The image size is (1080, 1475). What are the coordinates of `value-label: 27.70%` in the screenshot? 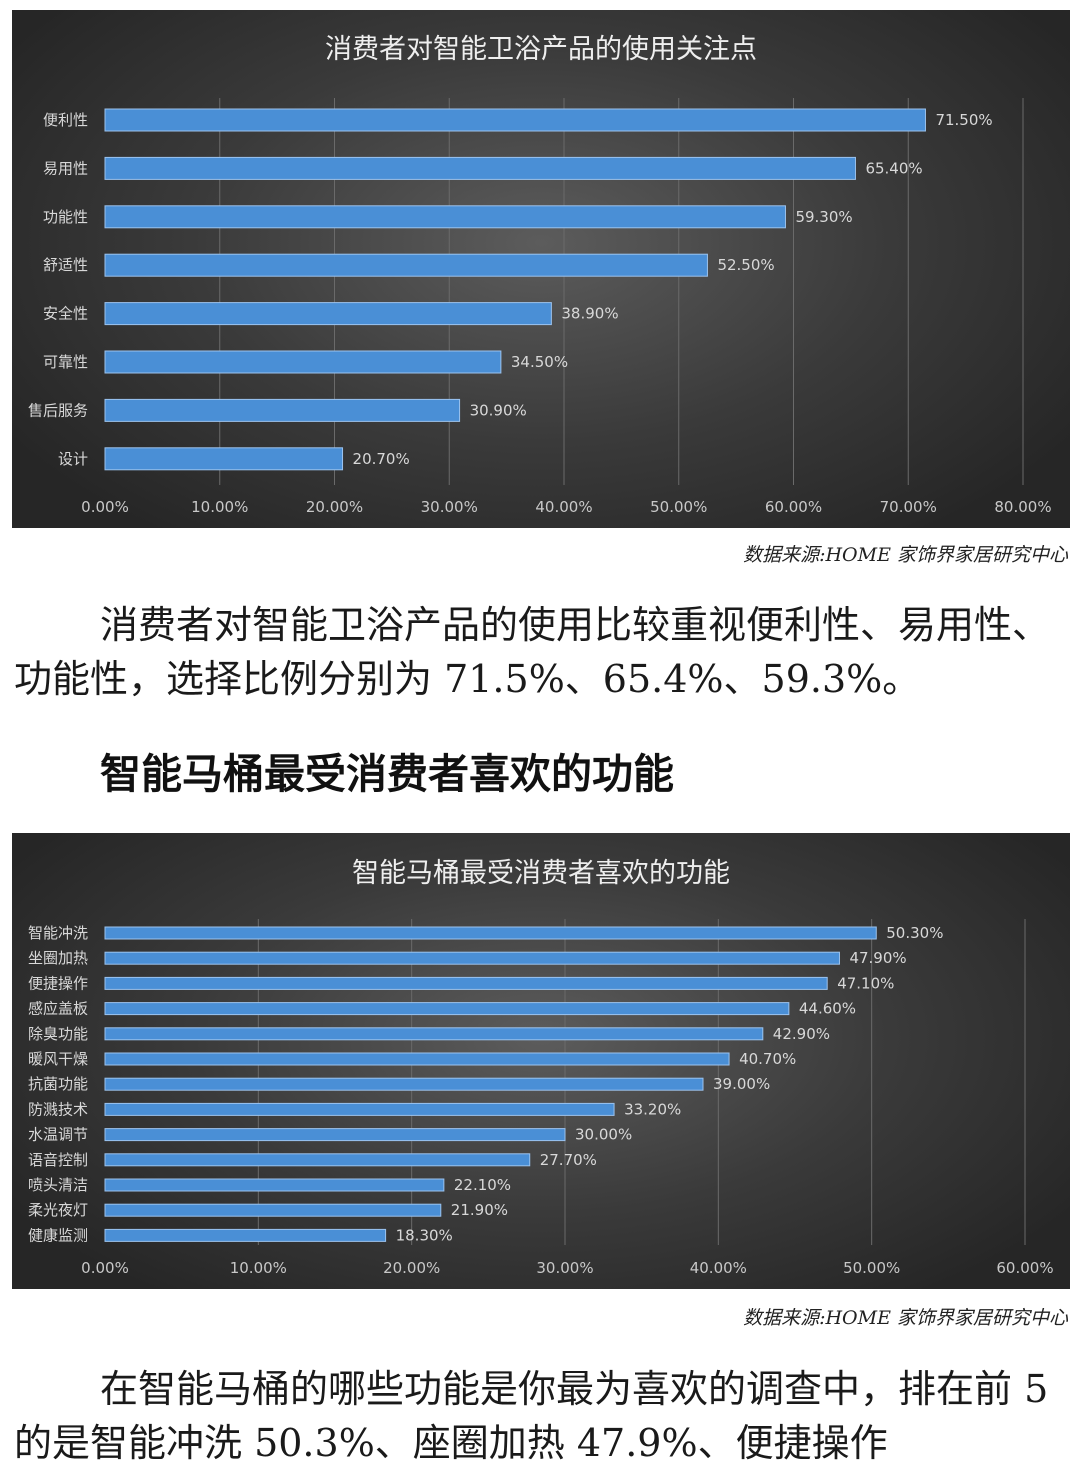 It's located at (568, 1160).